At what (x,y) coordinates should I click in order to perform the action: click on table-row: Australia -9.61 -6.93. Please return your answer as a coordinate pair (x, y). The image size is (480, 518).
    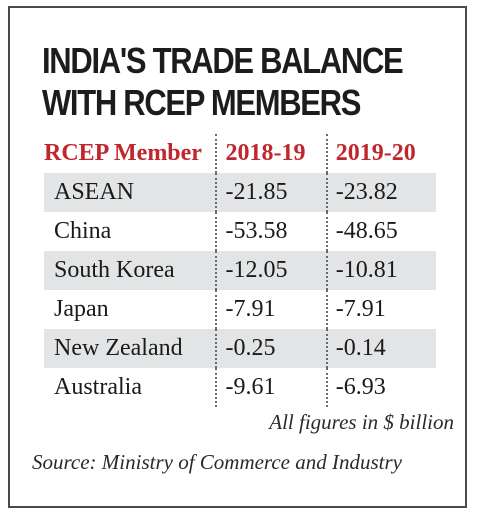
    Looking at the image, I should click on (240, 387).